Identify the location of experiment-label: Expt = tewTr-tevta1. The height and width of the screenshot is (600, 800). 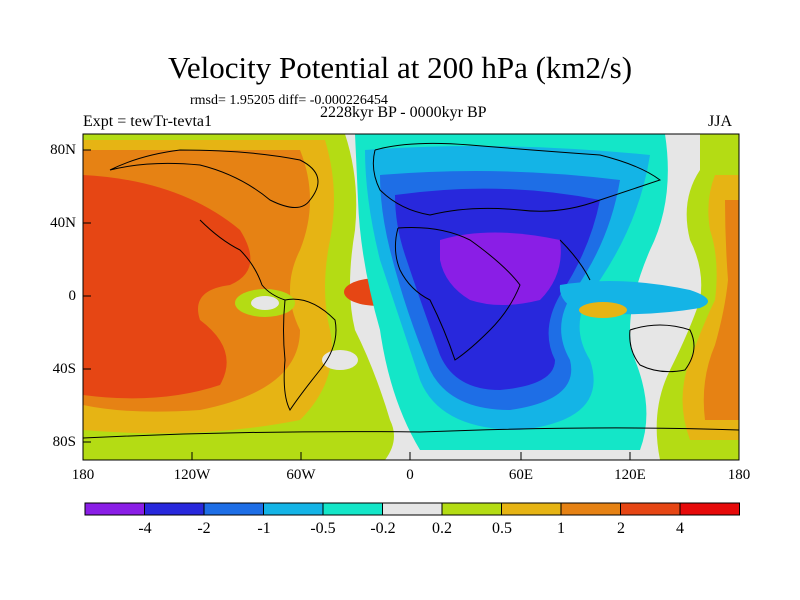
(147, 121).